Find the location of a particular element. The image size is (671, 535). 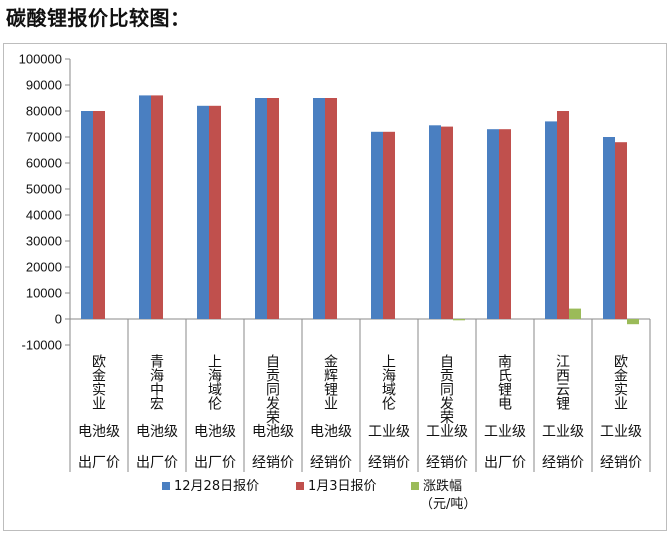

y-tick-label: 10000 is located at coordinates (44, 293).